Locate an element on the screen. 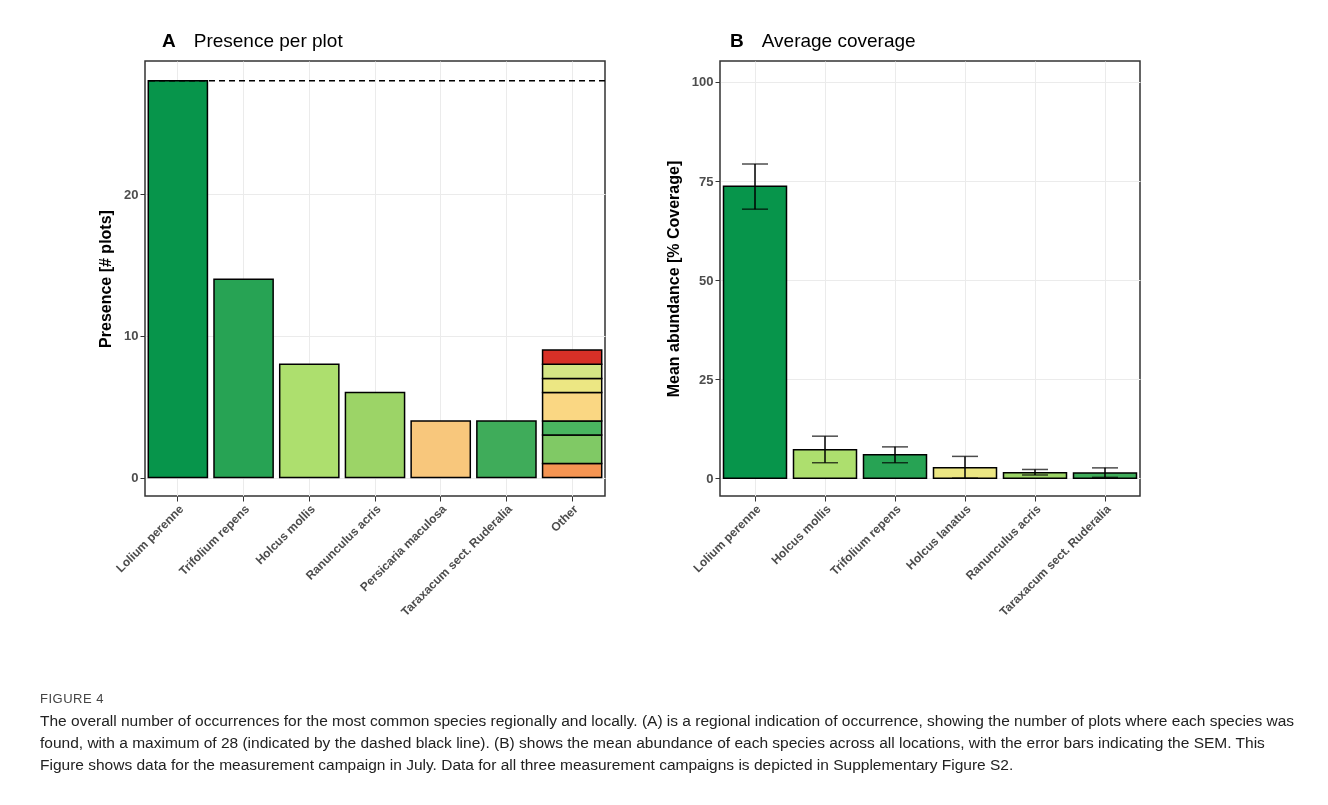 This screenshot has width=1328, height=805. y-tick-label: 100 is located at coordinates (702, 82).